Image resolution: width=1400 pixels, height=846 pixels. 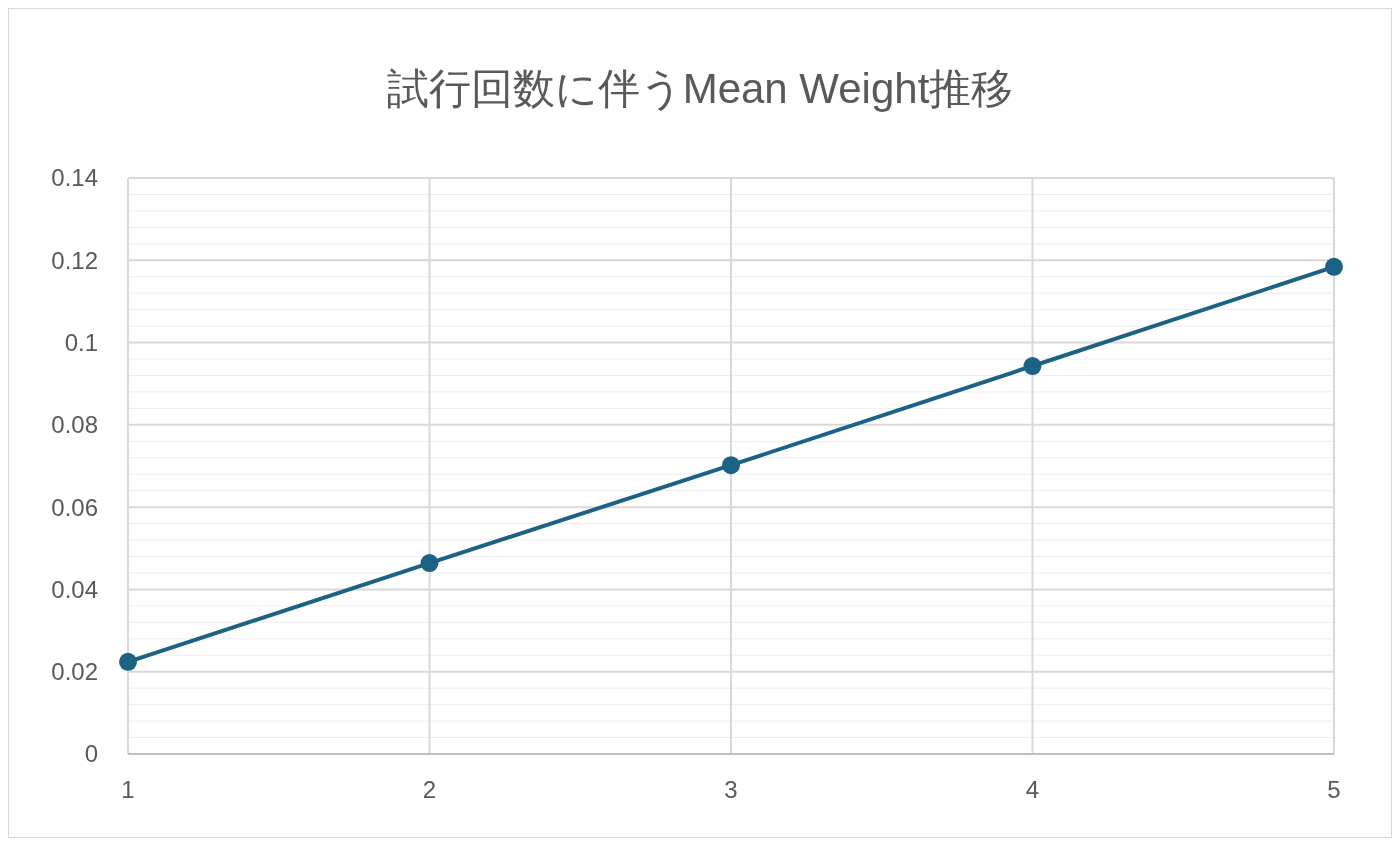 What do you see at coordinates (128, 789) in the screenshot?
I see `x-tick-label: 1` at bounding box center [128, 789].